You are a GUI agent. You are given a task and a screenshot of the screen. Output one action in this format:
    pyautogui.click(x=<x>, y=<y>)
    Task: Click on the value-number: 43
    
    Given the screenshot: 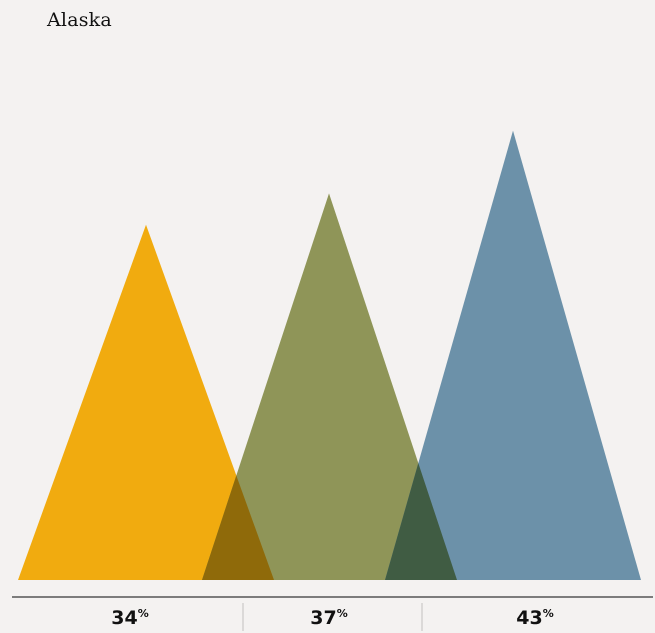 What is the action you would take?
    pyautogui.click(x=529, y=618)
    